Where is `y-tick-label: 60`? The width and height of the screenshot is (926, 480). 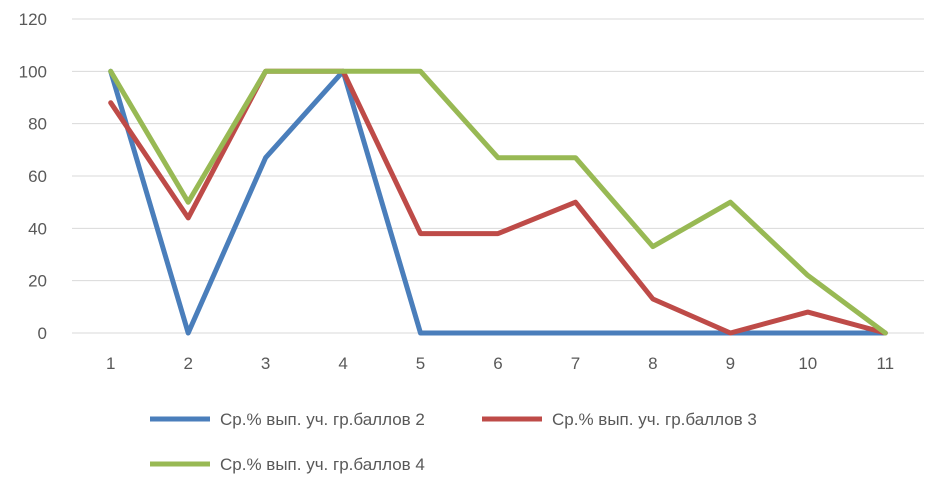
y-tick-label: 60 is located at coordinates (37, 176).